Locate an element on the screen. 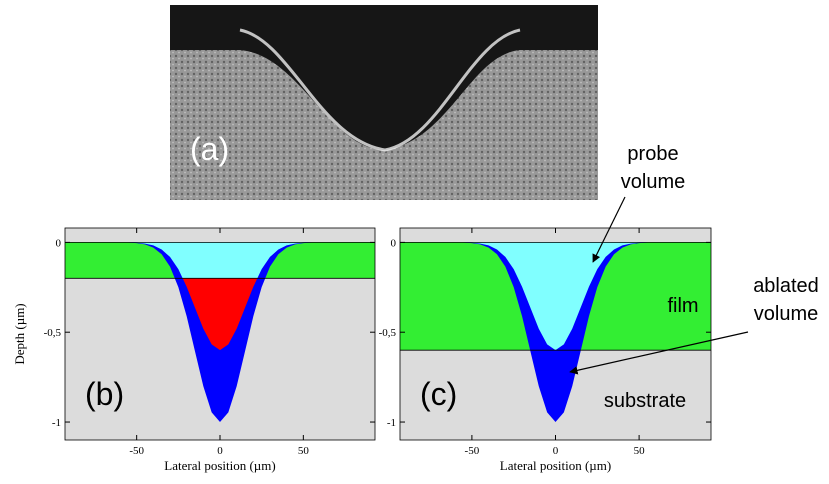 The width and height of the screenshot is (829, 484). probe-area-substrate is located at coordinates (220, 314).